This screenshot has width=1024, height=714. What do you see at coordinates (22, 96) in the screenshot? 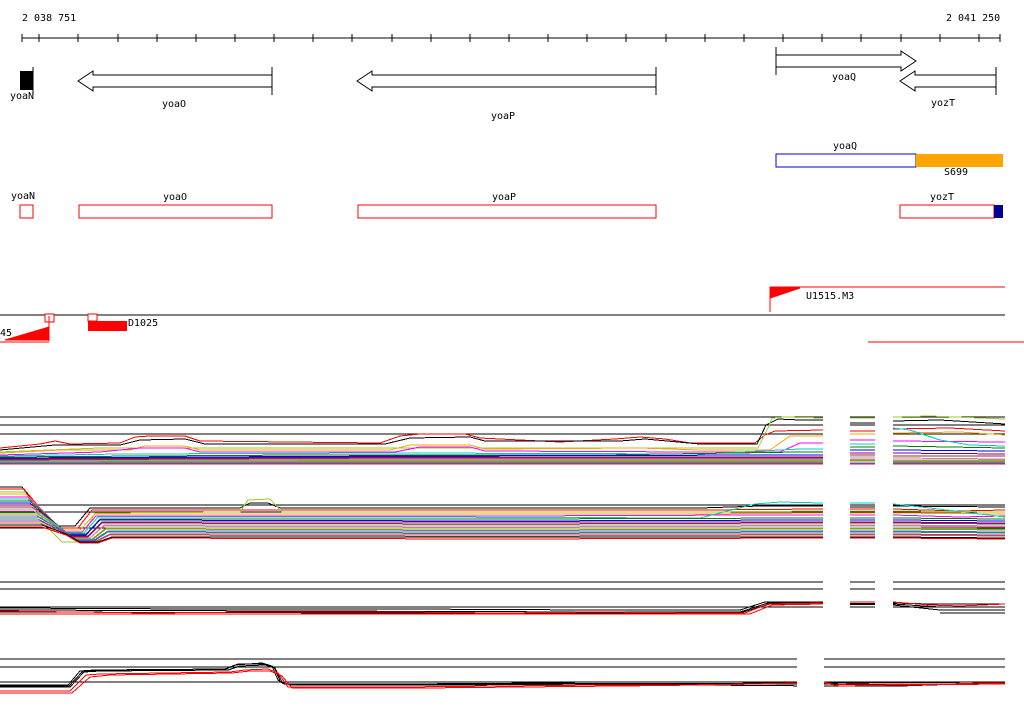
I see `gene-label-yoaN: yoaN` at bounding box center [22, 96].